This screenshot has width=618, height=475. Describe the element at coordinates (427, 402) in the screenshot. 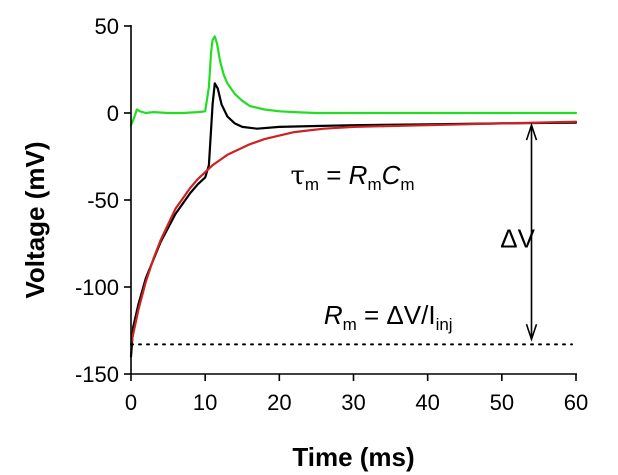

I see `x-tick-label-4: 40` at that location.